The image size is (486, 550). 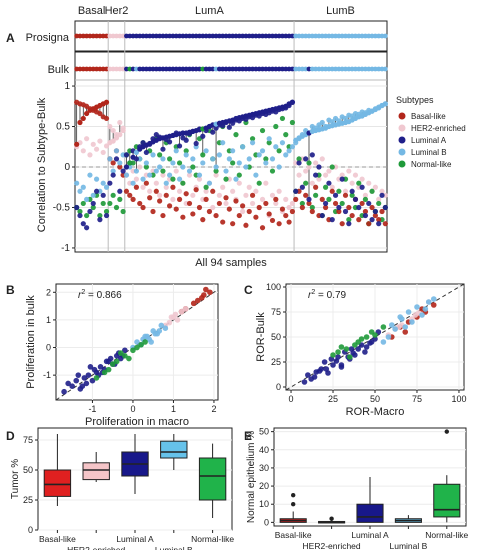 What do you see at coordinates (120, 135) in the screenshot?
I see `subtype-bulk-point` at bounding box center [120, 135].